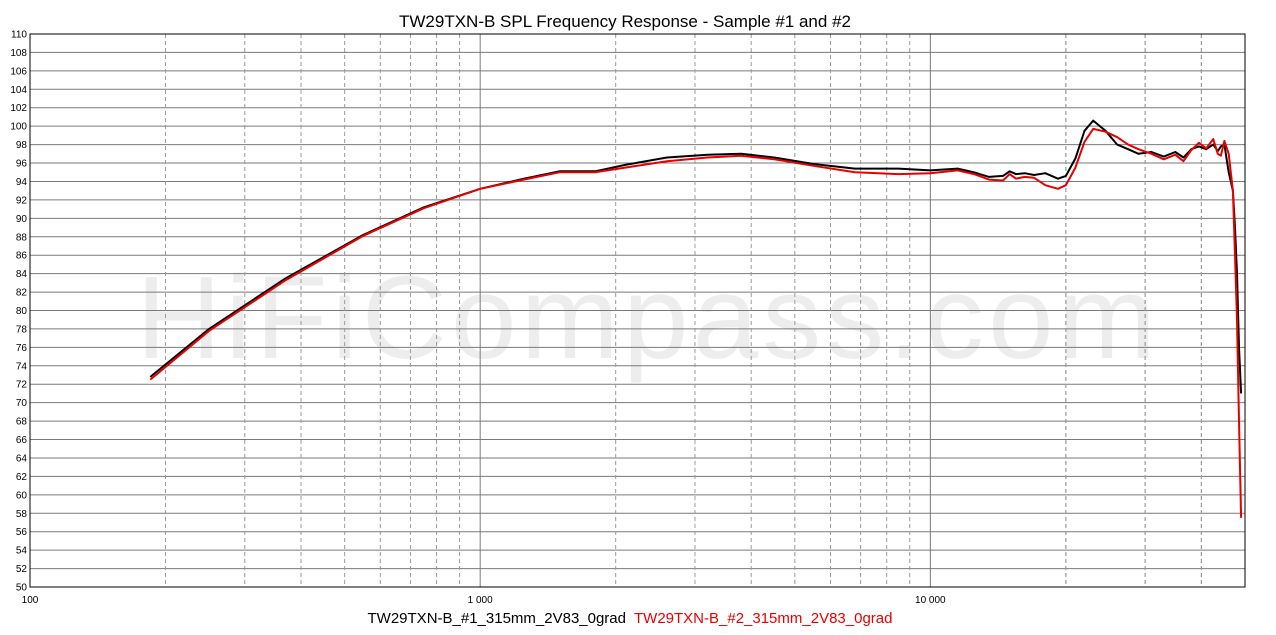  I want to click on y-tick-label: 100, so click(18, 127).